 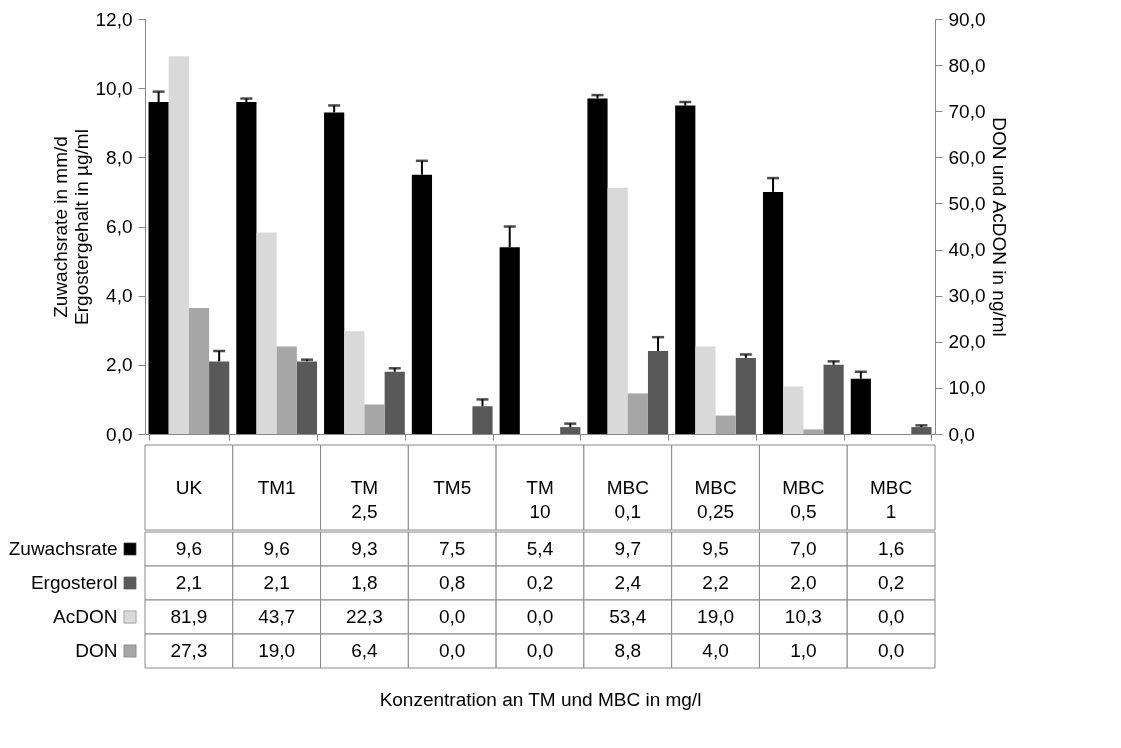 What do you see at coordinates (967, 111) in the screenshot?
I see `y2-tick-label: 70,0` at bounding box center [967, 111].